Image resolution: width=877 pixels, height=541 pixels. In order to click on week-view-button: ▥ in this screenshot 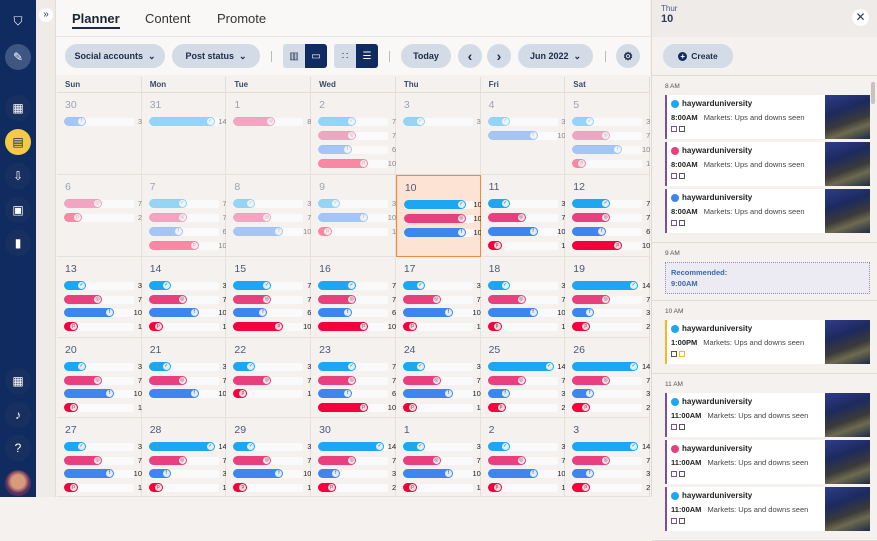, I will do `click(294, 56)`.